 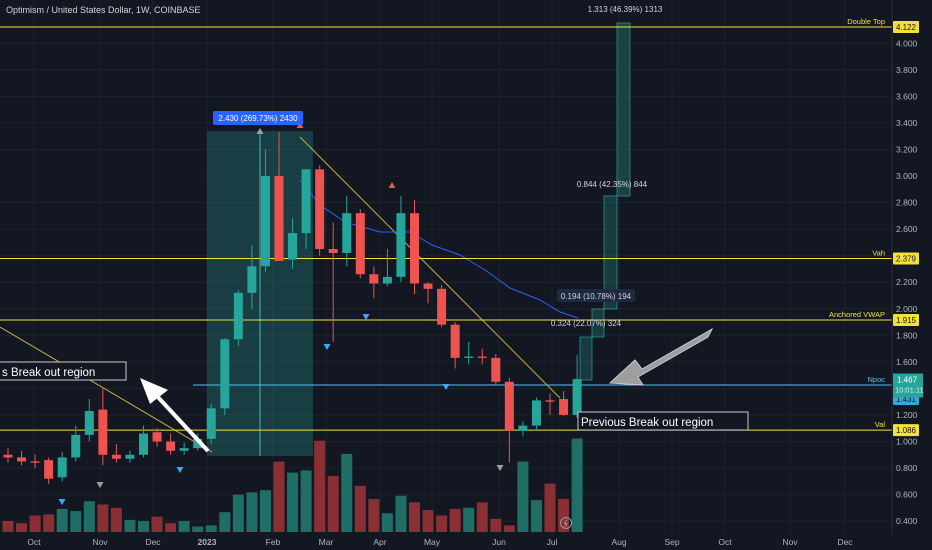 What do you see at coordinates (552, 542) in the screenshot?
I see `x-tick-label: Jul` at bounding box center [552, 542].